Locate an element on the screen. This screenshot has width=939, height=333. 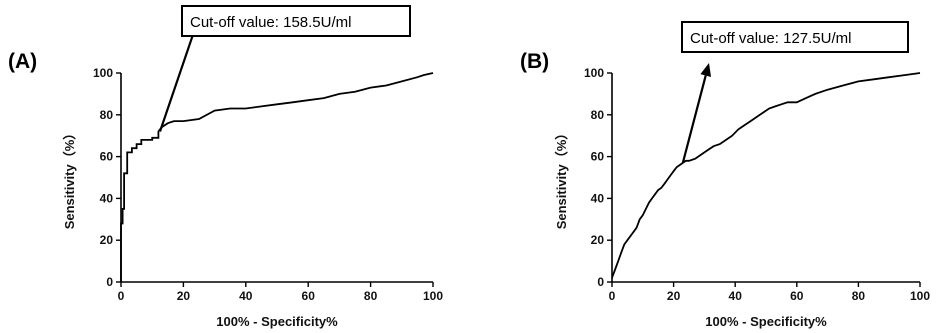
arrowhead-b is located at coordinates (706, 70).